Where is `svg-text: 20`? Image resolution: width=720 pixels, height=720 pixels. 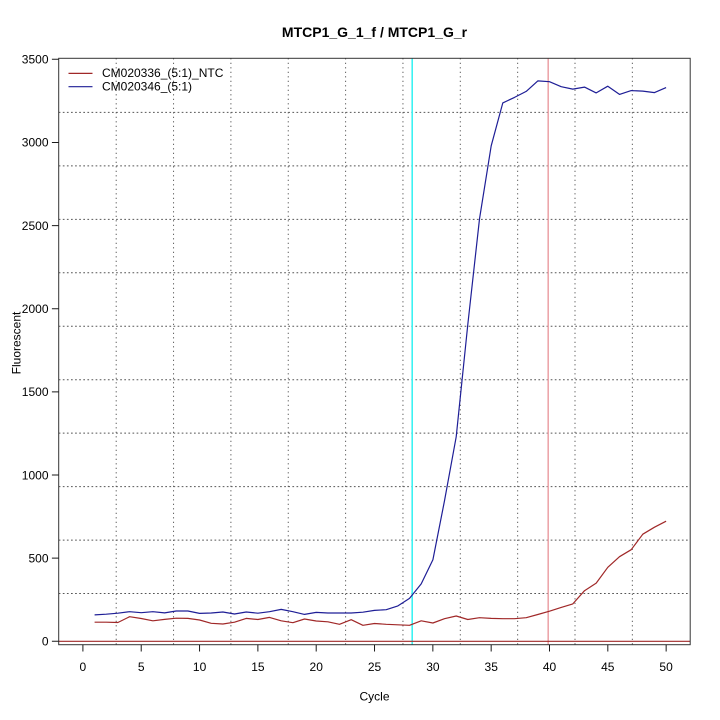 svg-text: 20 is located at coordinates (317, 667).